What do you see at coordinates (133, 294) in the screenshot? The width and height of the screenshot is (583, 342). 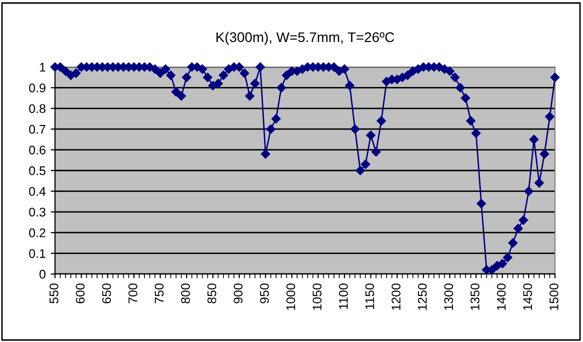 I see `x-tick-label: 700` at bounding box center [133, 294].